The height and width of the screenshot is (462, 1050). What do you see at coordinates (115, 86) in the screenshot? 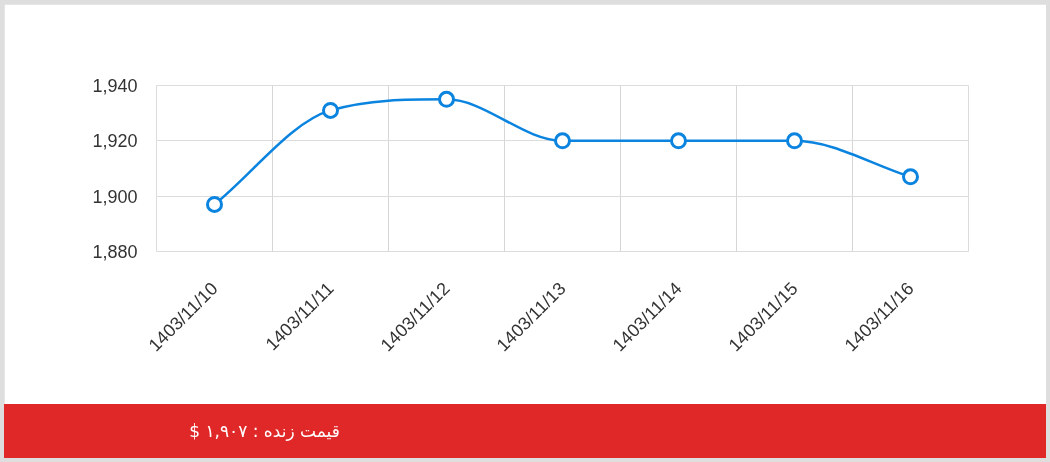
I see `y-tick-label: 1,940` at bounding box center [115, 86].